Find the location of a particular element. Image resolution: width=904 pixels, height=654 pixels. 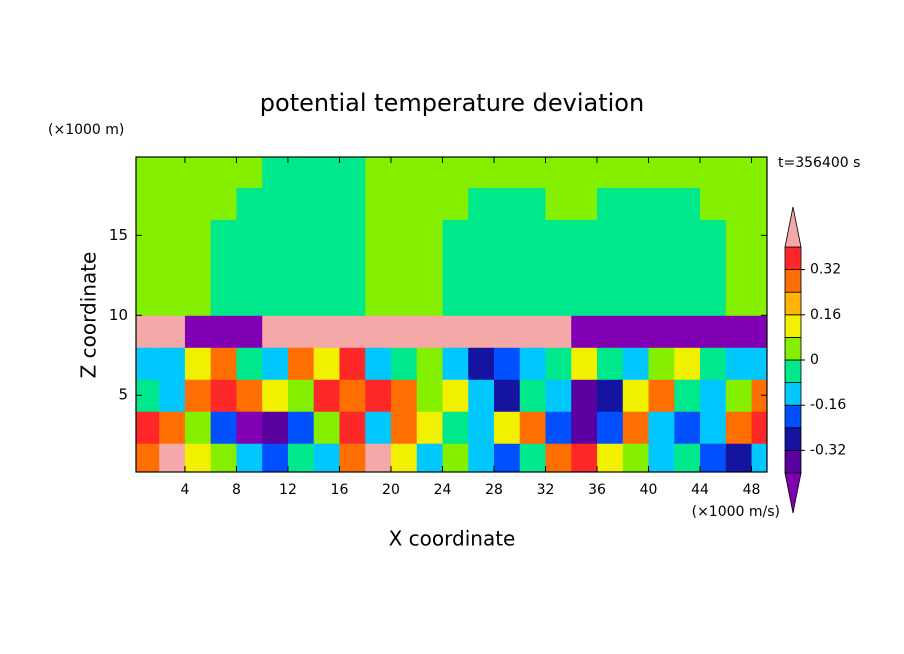

y-tick-label: 5 is located at coordinates (123, 395).